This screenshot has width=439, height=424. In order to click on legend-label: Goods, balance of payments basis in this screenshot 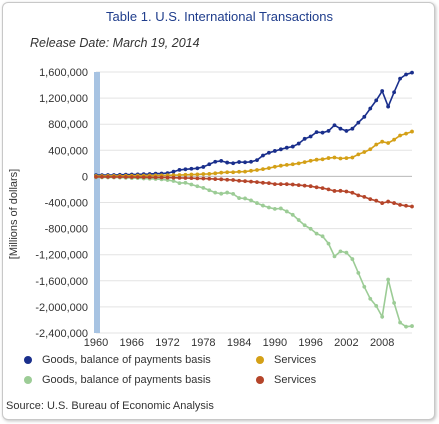, I will do `click(126, 380)`.